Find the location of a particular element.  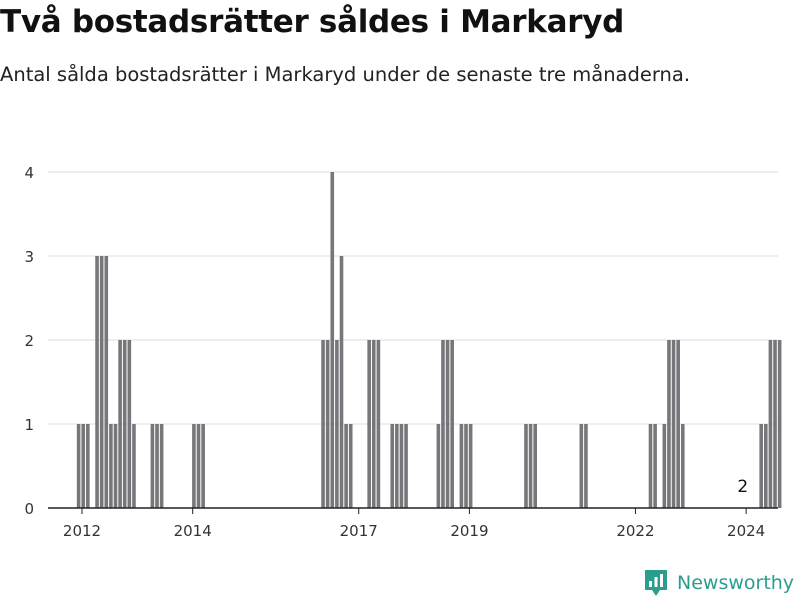

y-axis-ticks: 0 1 2 3 4 is located at coordinates (29, 341).